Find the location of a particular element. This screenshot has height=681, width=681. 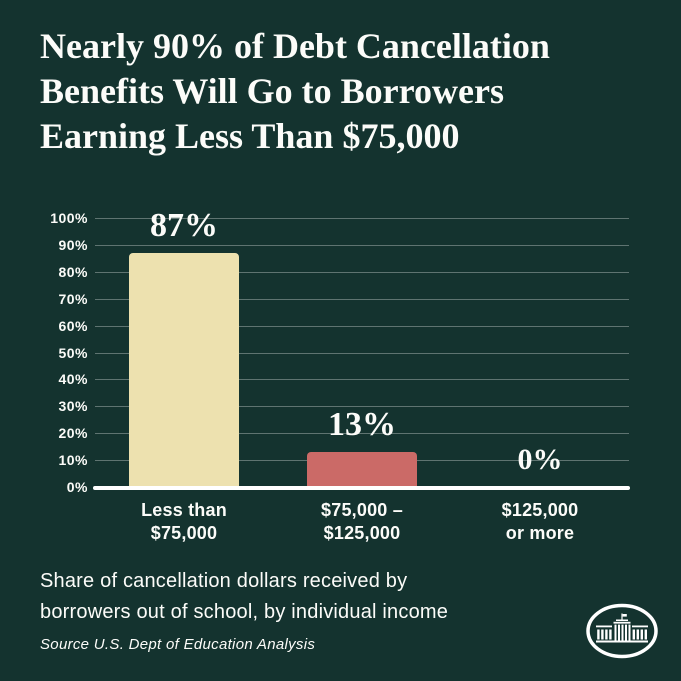

y-axis-tick-label: 60% is located at coordinates (73, 325).